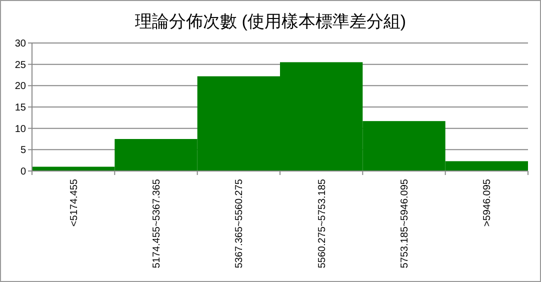 The height and width of the screenshot is (282, 541). What do you see at coordinates (20, 108) in the screenshot?
I see `y-tick-label: 15` at bounding box center [20, 108].